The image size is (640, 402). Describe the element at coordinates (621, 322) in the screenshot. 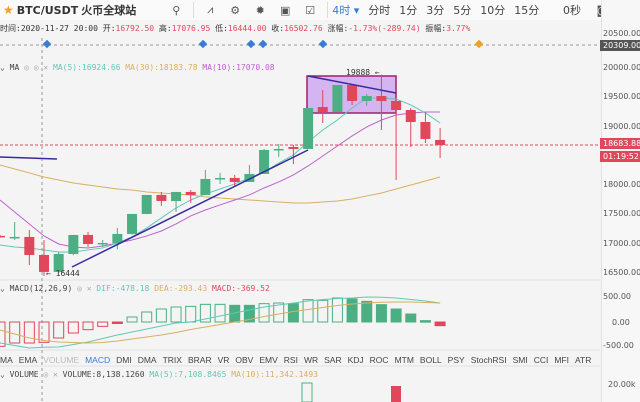

I see `macd-axis-0: 0.00` at that location.